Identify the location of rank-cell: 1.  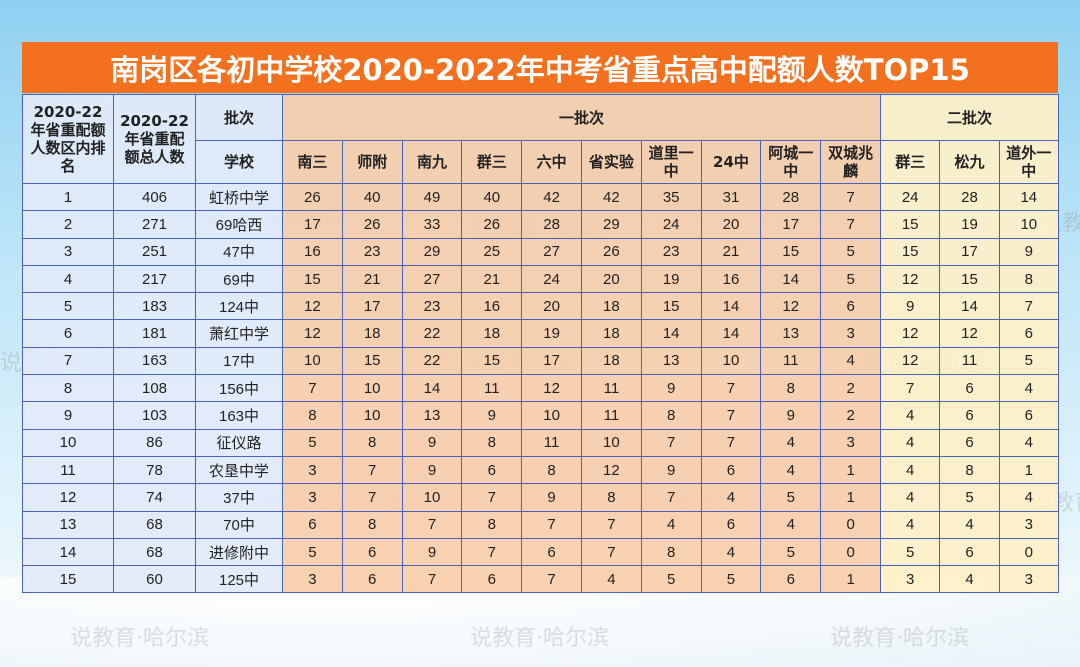
(68, 197).